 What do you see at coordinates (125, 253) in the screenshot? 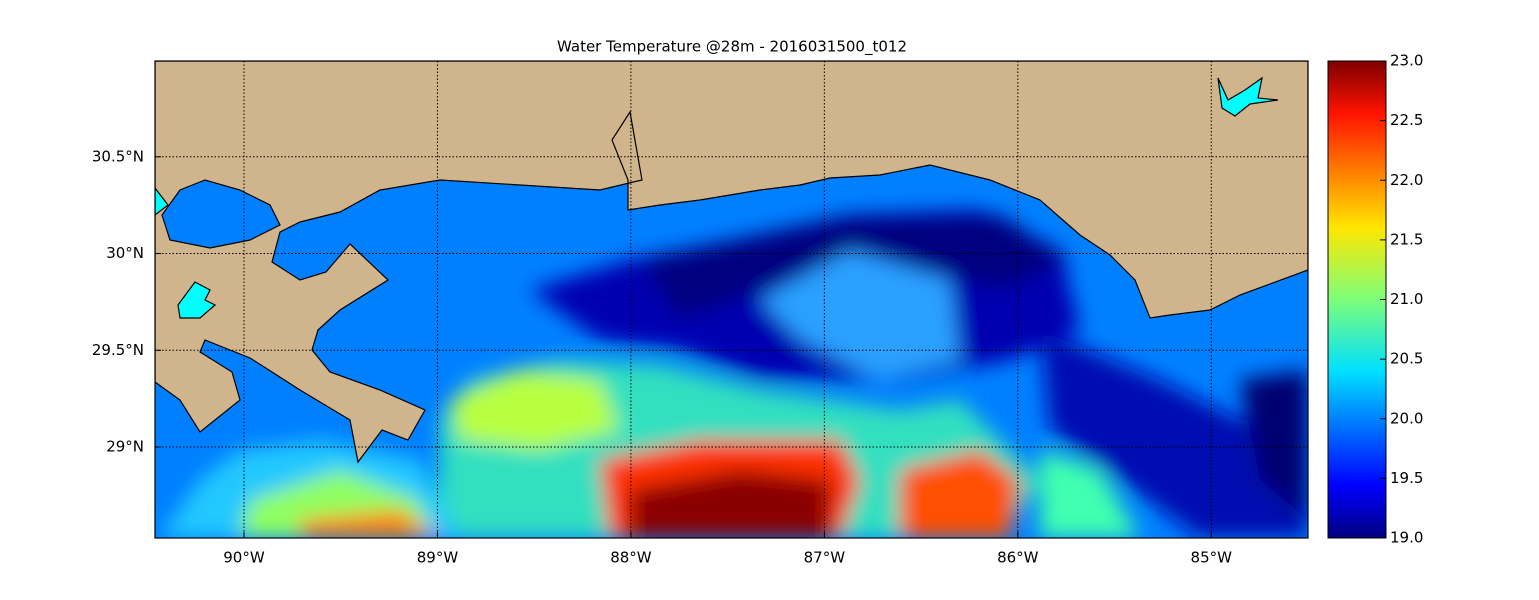
I see `y-tick-label: 30°N` at bounding box center [125, 253].